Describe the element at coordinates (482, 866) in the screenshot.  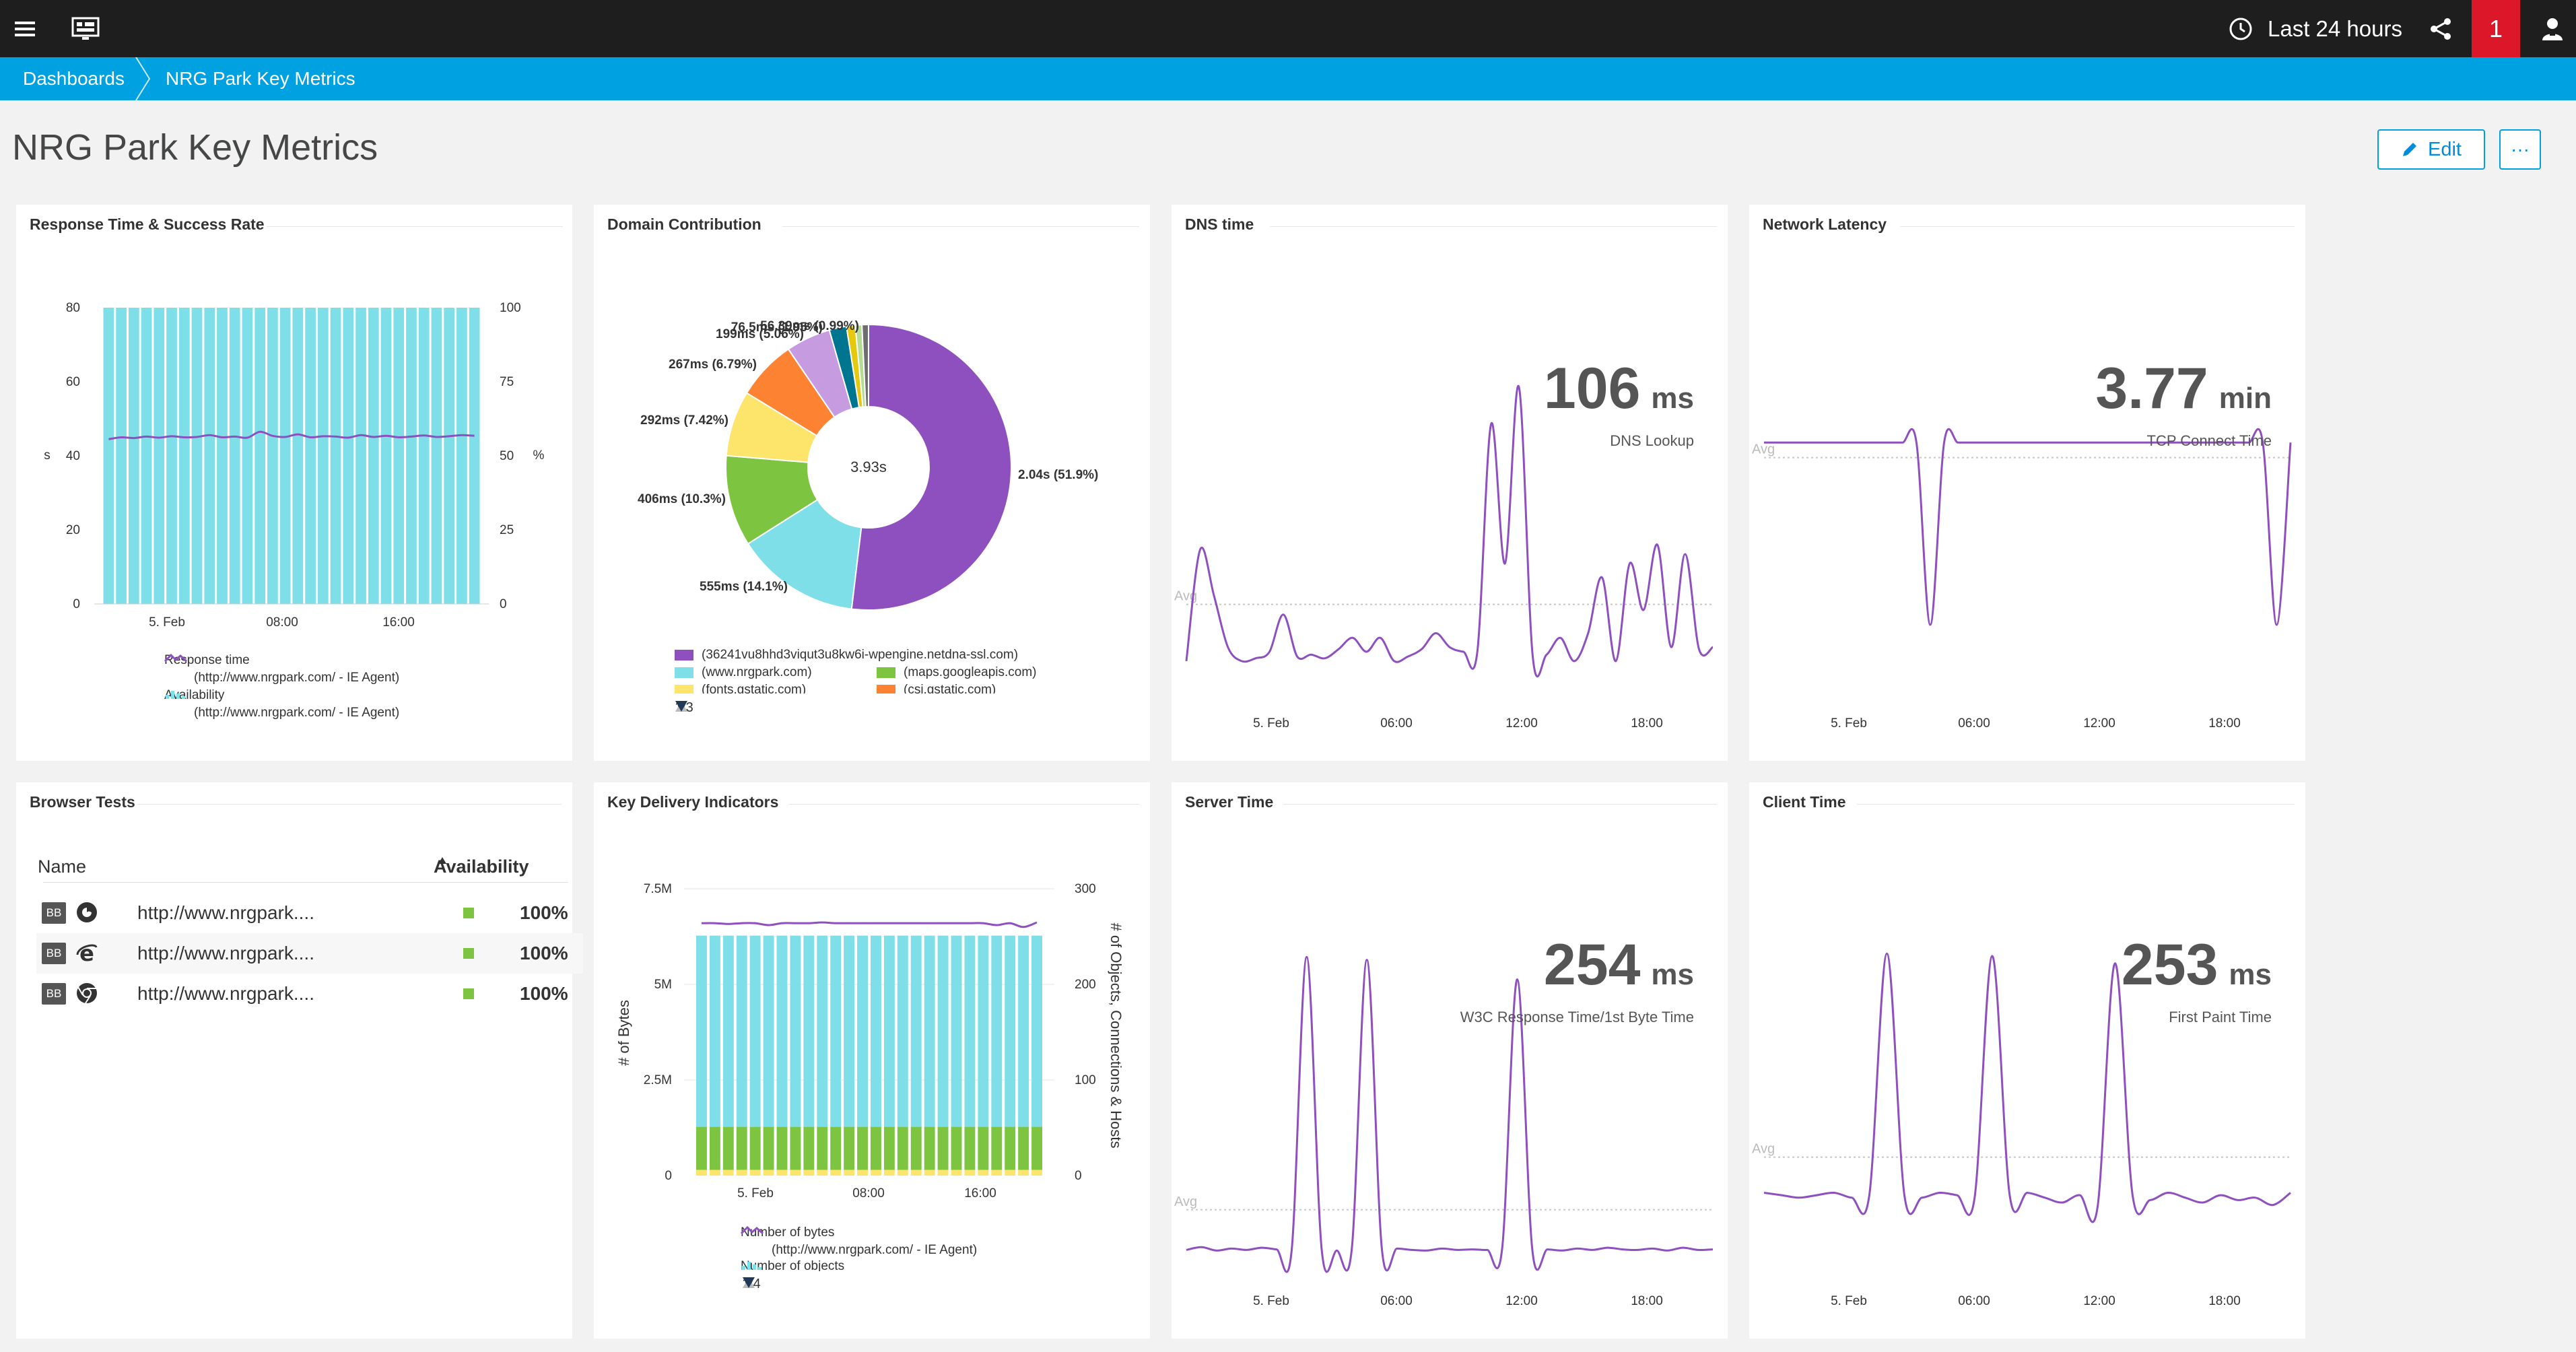
I see `column-header-availability: Availability` at that location.